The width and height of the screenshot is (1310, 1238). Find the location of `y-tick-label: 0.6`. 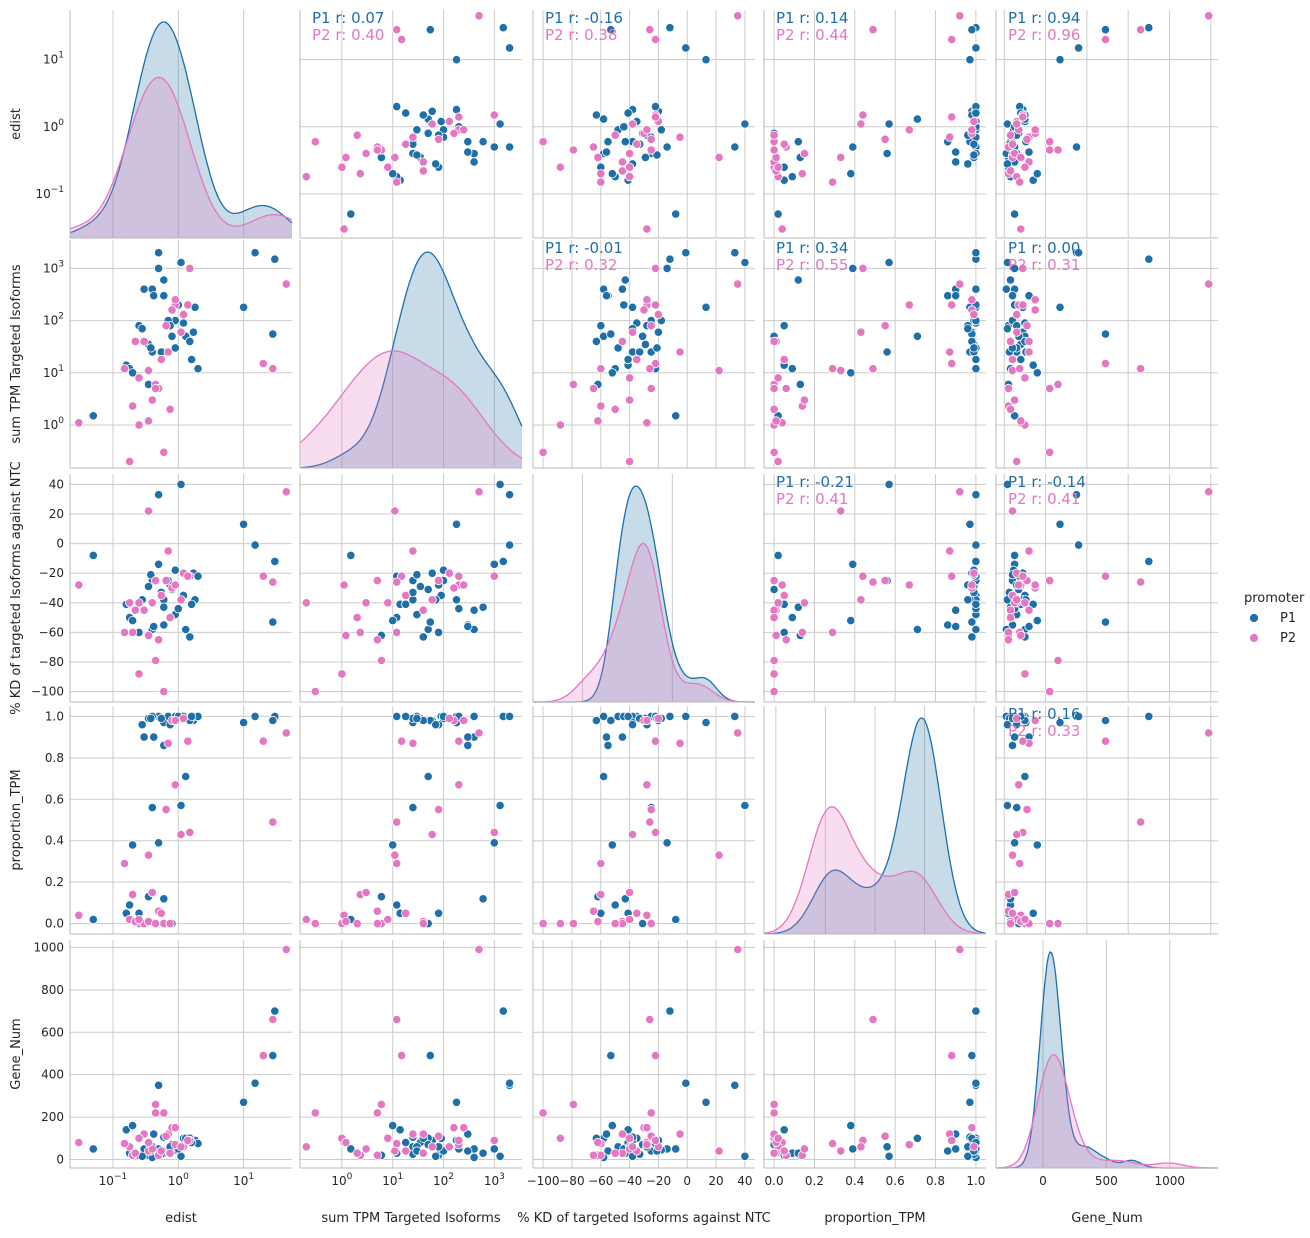

y-tick-label: 0.6 is located at coordinates (54, 799).